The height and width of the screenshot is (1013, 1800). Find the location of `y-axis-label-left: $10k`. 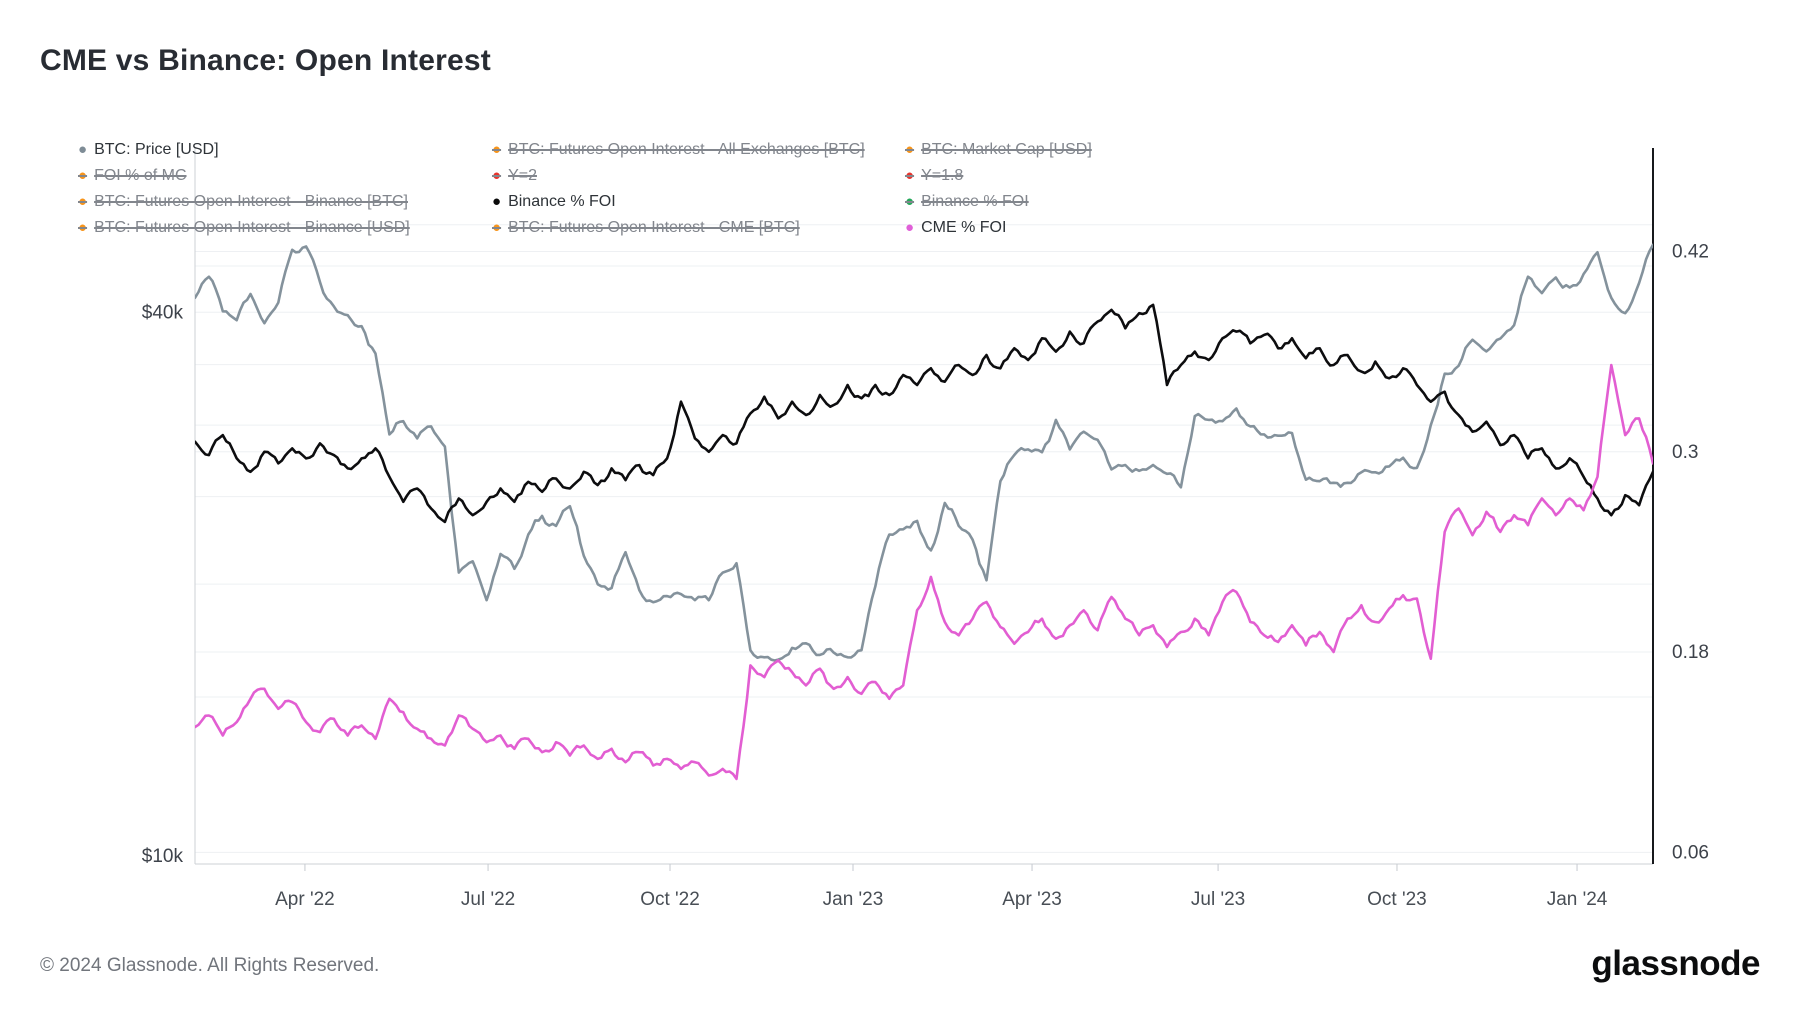

y-axis-label-left: $10k is located at coordinates (163, 856).